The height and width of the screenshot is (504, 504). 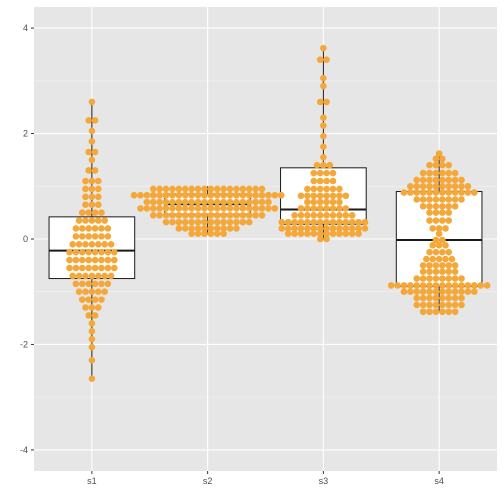 I want to click on y-axis: -4 -2 0 2 4, so click(x=27, y=239).